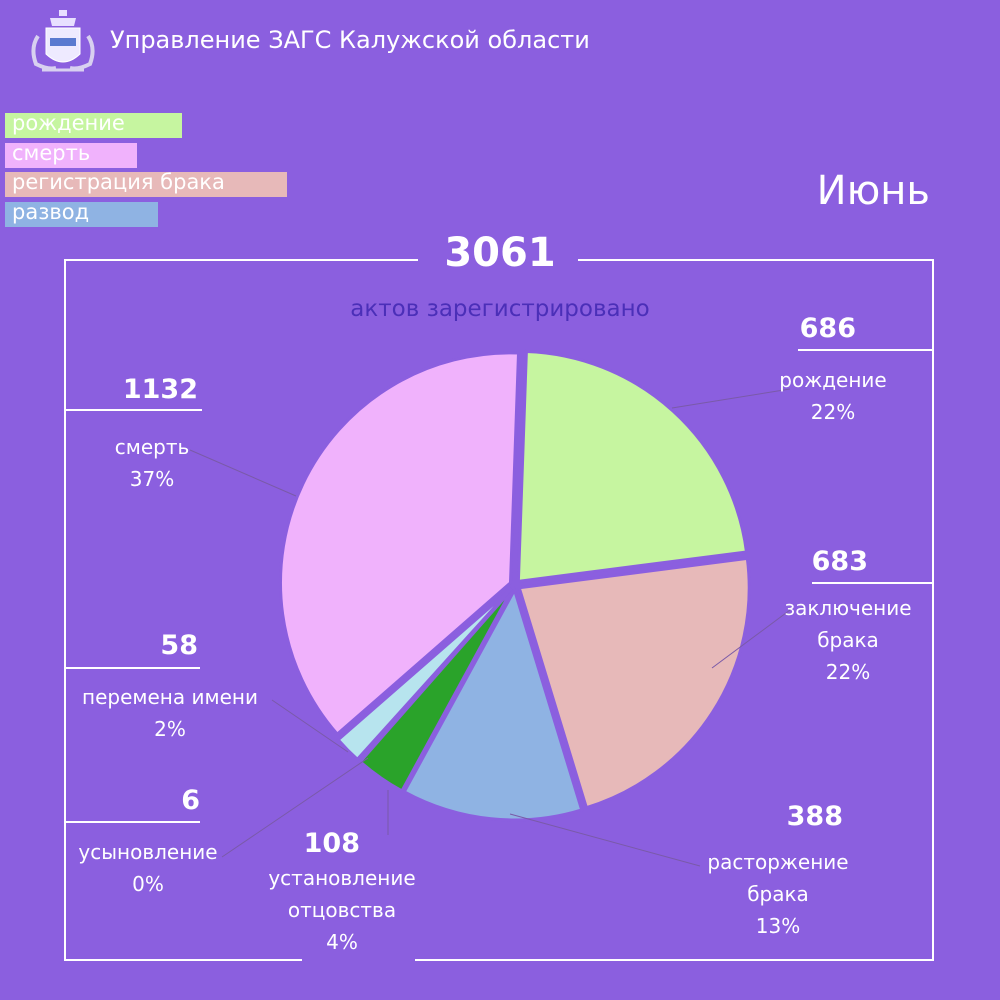 The width and height of the screenshot is (1000, 1000). What do you see at coordinates (814, 816) in the screenshot?
I see `slice-value-divorce: 388` at bounding box center [814, 816].